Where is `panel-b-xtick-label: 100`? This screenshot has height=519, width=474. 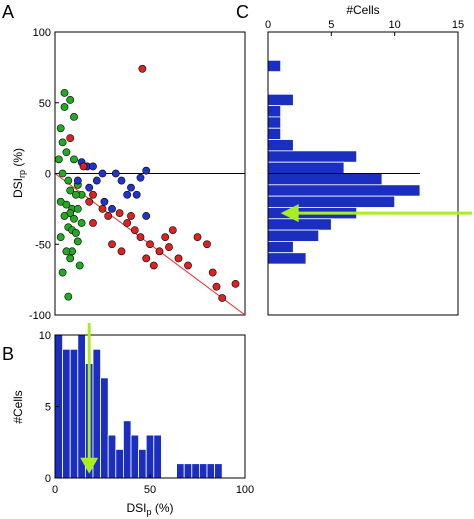
panel-b-xtick-label: 100 is located at coordinates (245, 490).